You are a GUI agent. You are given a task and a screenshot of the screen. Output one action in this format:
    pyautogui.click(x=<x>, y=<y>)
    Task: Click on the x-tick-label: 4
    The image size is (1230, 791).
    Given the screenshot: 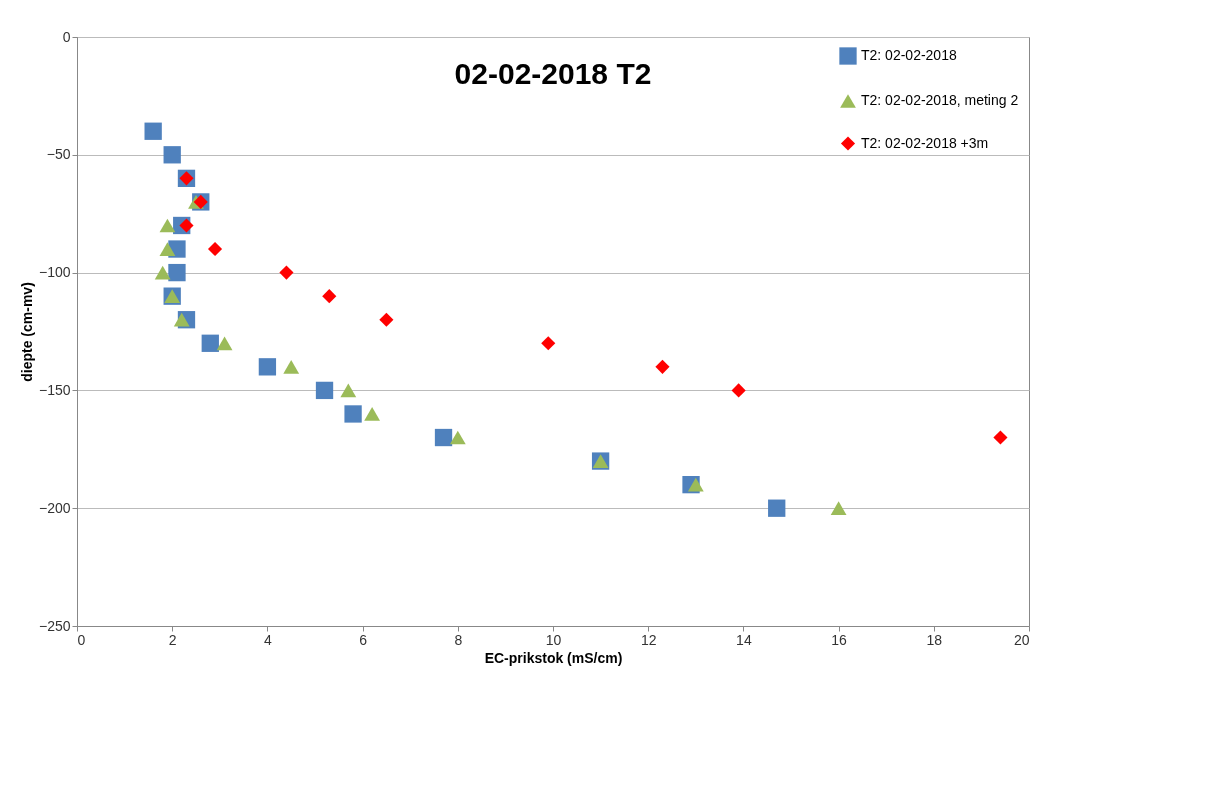 What is the action you would take?
    pyautogui.click(x=268, y=639)
    